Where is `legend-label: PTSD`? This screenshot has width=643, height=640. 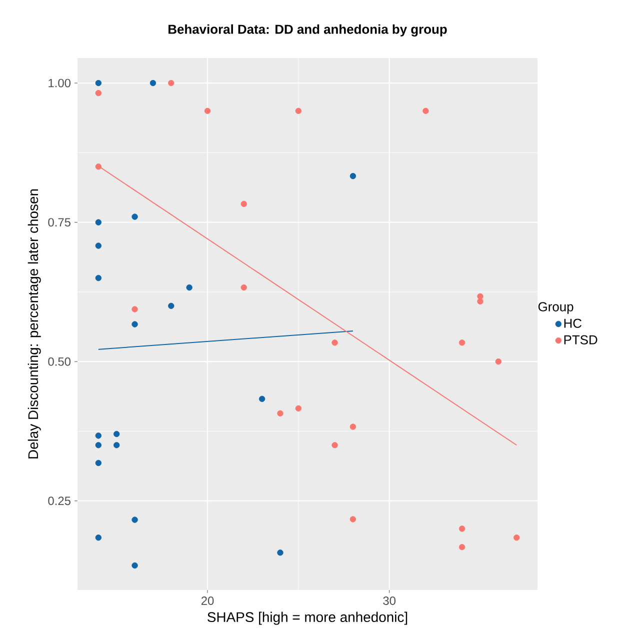 legend-label: PTSD is located at coordinates (581, 339).